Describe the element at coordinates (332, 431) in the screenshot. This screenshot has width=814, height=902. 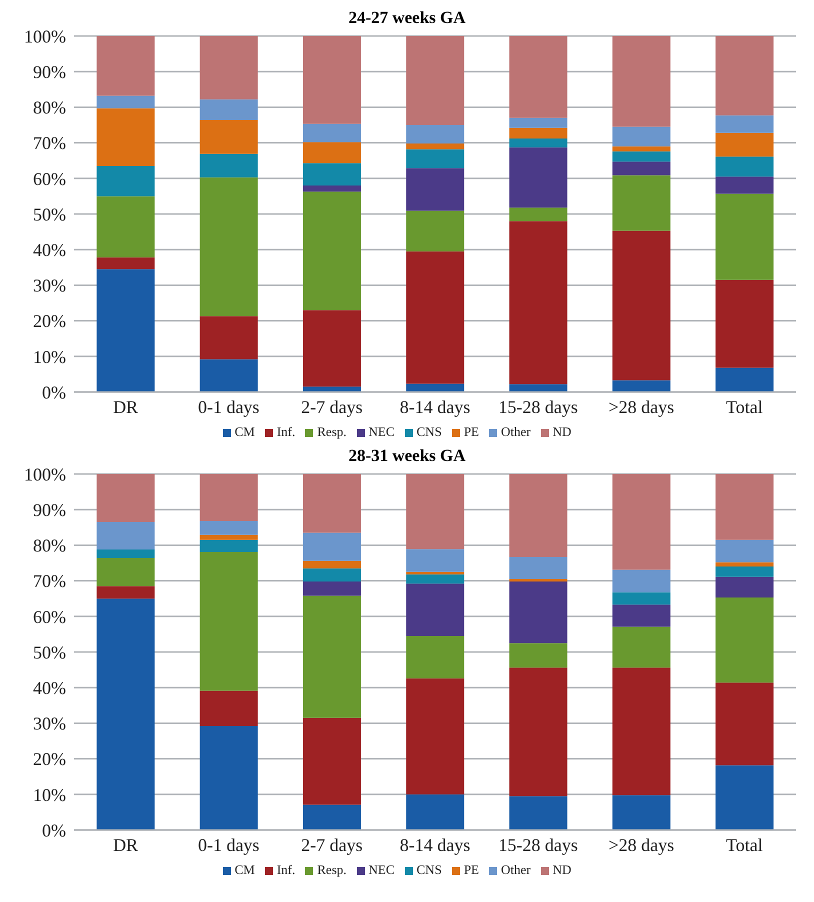
I see `legend-label: Resp.` at that location.